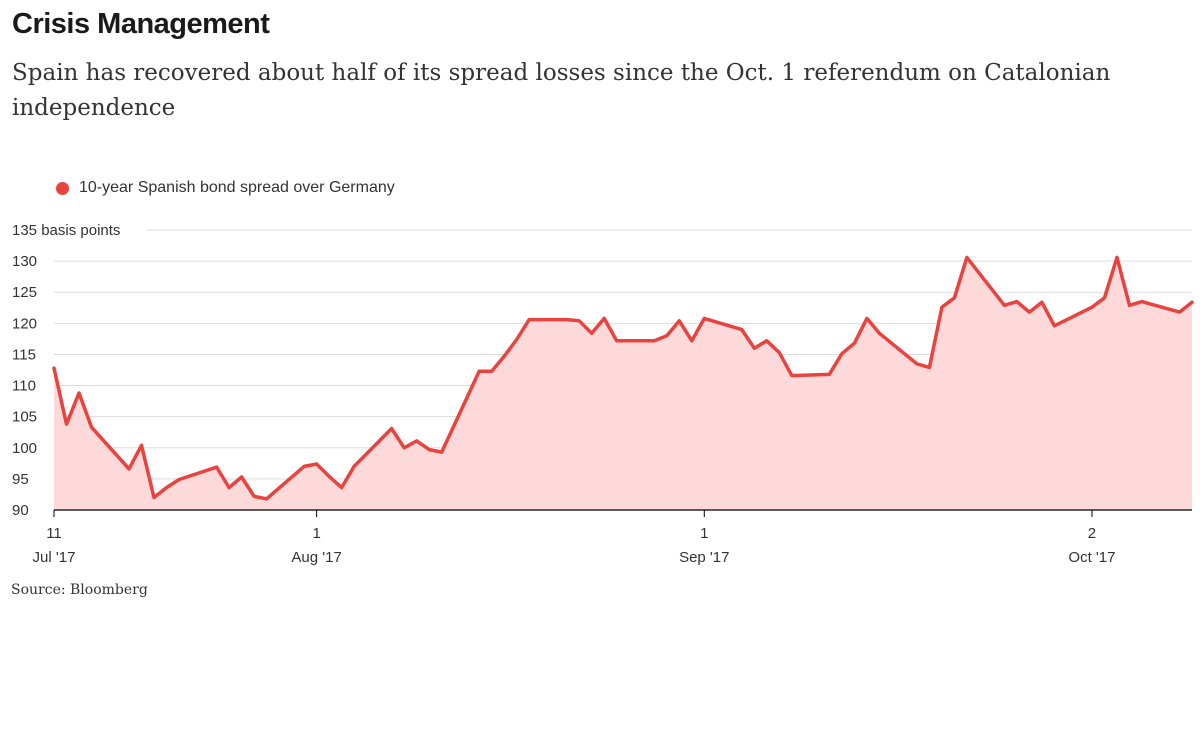 The height and width of the screenshot is (745, 1200). I want to click on chart-title: Crisis Management, so click(141, 24).